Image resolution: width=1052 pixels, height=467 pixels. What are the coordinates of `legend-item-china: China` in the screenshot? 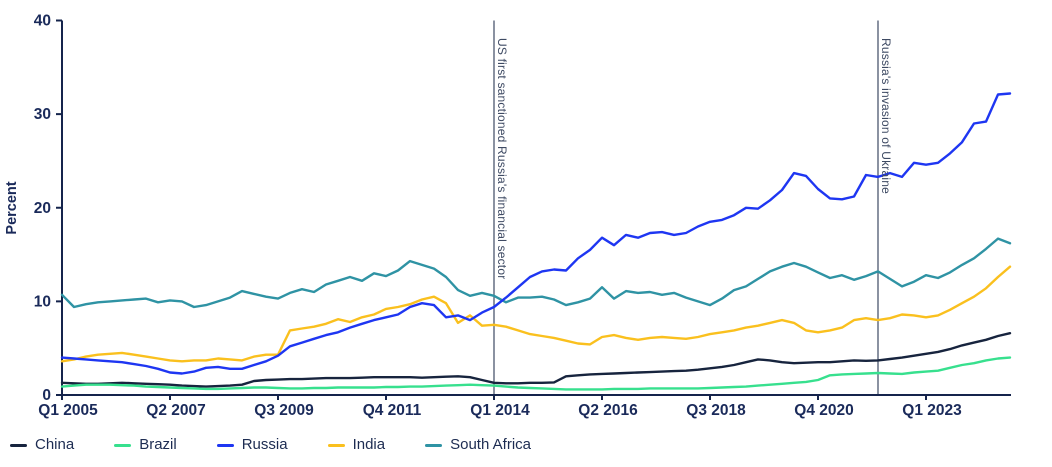 It's located at (42, 445).